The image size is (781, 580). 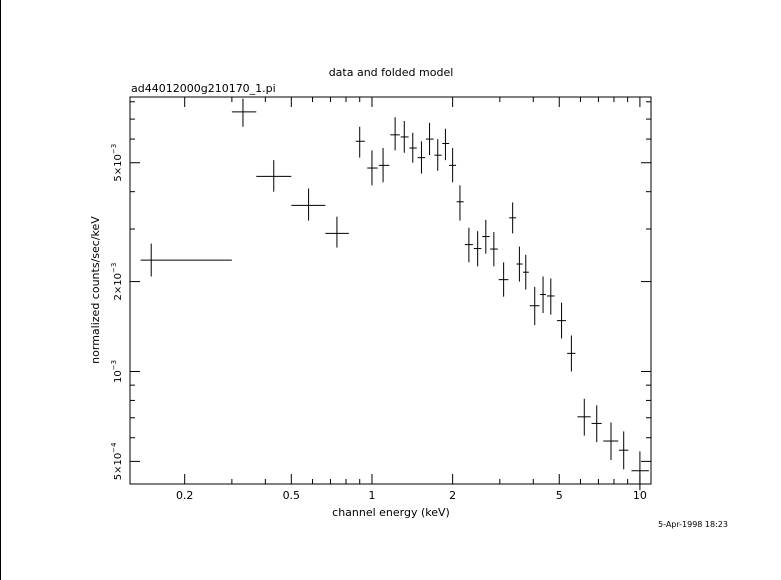 What do you see at coordinates (117, 371) in the screenshot?
I see `y-tick-label: 10−3` at bounding box center [117, 371].